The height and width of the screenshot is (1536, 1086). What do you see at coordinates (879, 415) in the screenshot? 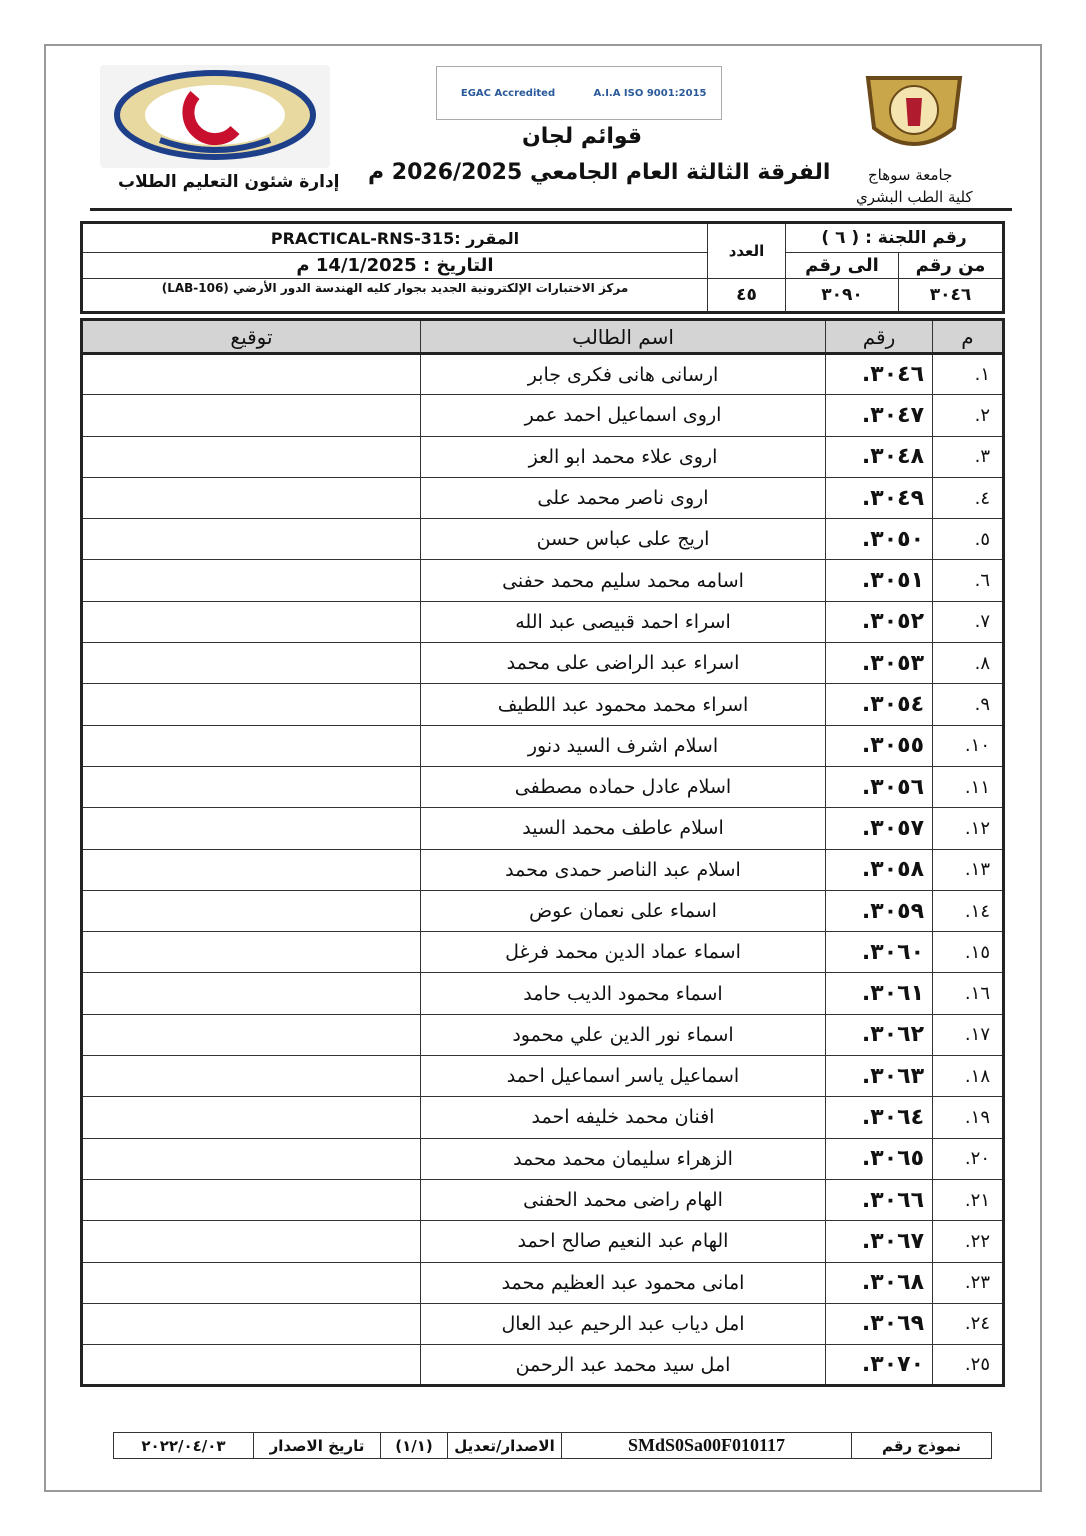
I see `student-number: ٣٠٤٧.` at bounding box center [879, 415].